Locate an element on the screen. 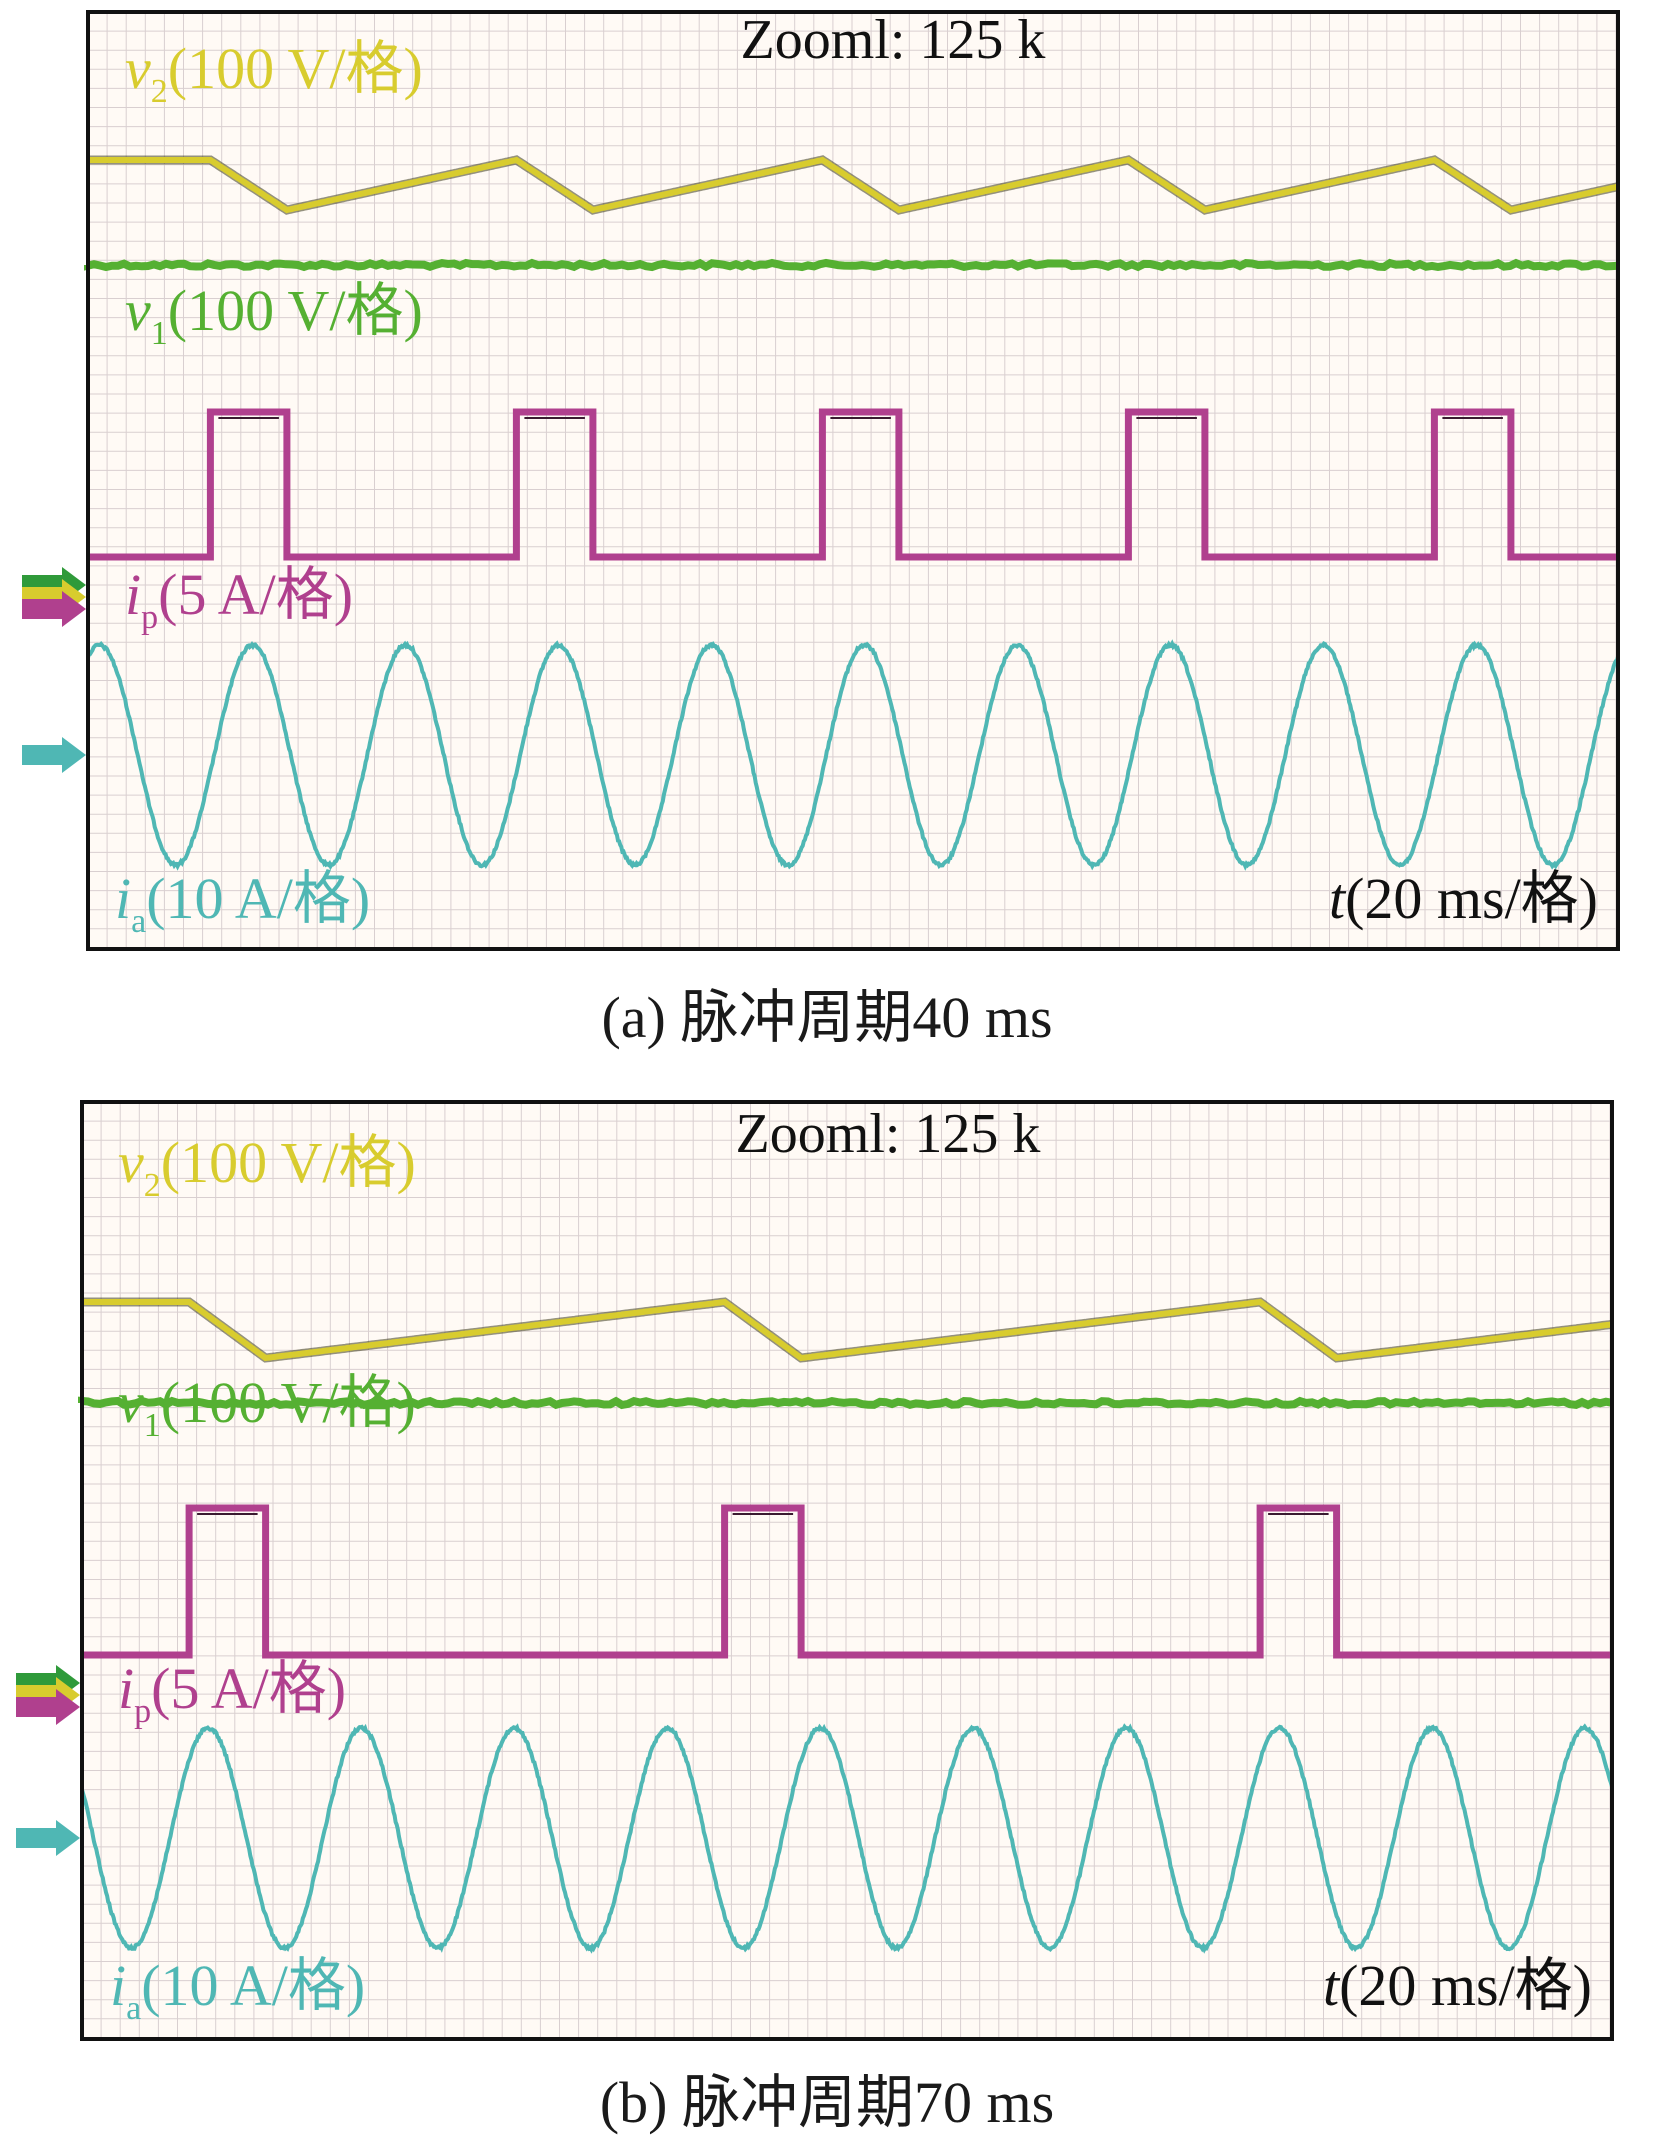 Image resolution: width=1654 pixels, height=2145 pixels. caption-a: (a) 脉冲周期40 ms is located at coordinates (827, 1017).